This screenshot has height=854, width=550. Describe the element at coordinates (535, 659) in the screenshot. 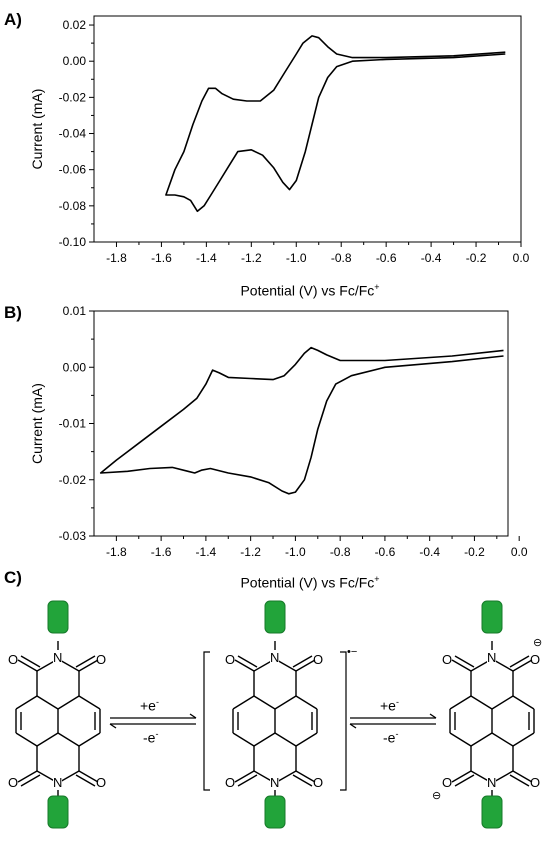

I see `atom-o-3b: O` at that location.